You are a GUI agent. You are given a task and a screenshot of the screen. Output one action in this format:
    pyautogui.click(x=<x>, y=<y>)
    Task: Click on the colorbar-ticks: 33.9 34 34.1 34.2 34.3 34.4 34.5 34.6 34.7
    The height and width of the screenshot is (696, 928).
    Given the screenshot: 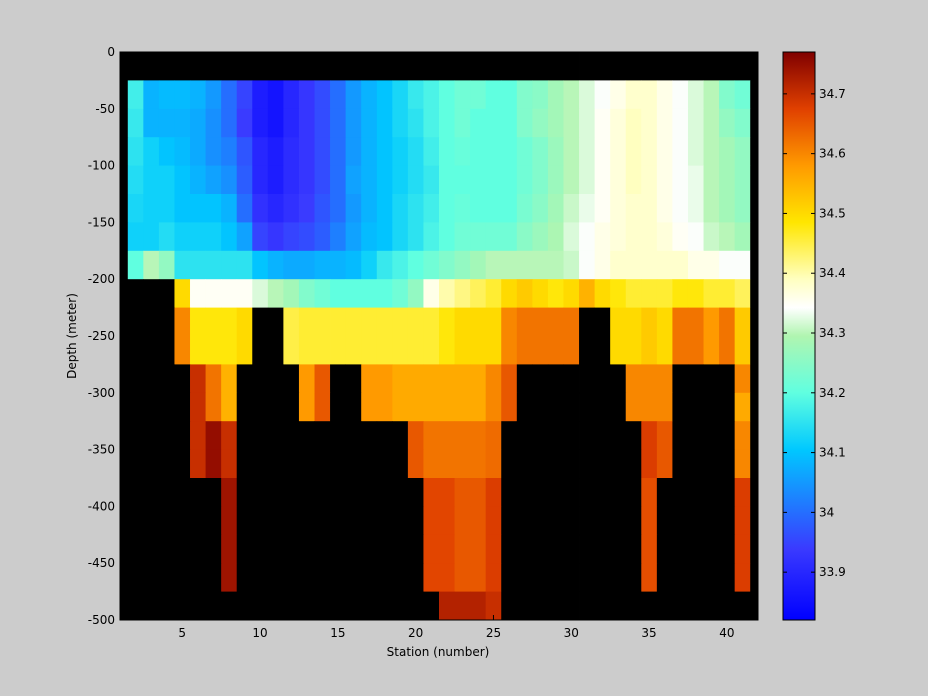 What is the action you would take?
    pyautogui.click(x=814, y=333)
    